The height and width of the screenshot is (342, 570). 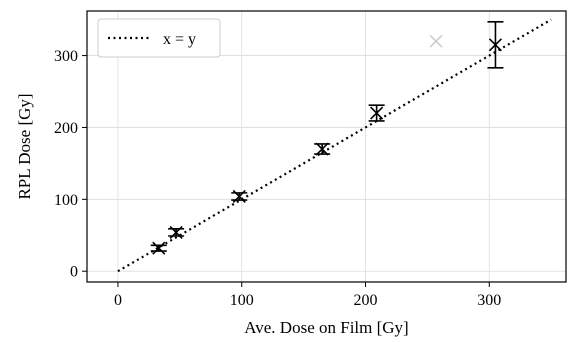 I want to click on x-tick-label-0: 0, so click(x=118, y=300).